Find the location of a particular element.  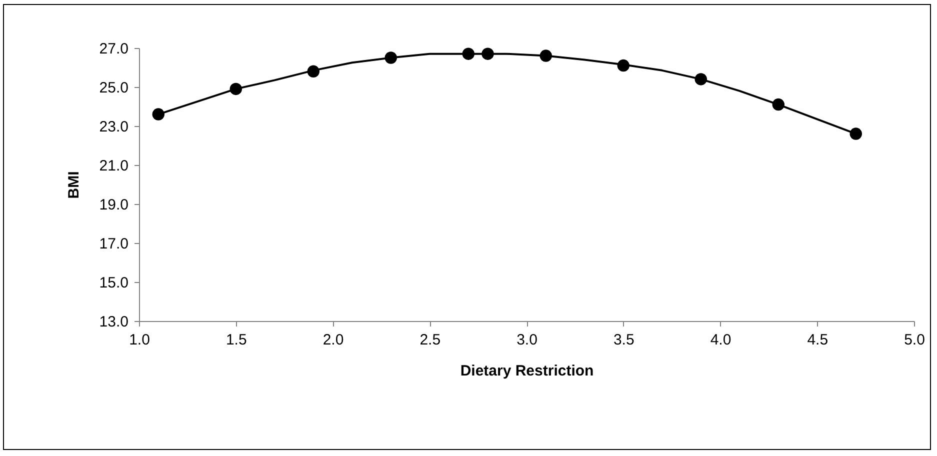

x-tick-label: 1.0 is located at coordinates (139, 340).